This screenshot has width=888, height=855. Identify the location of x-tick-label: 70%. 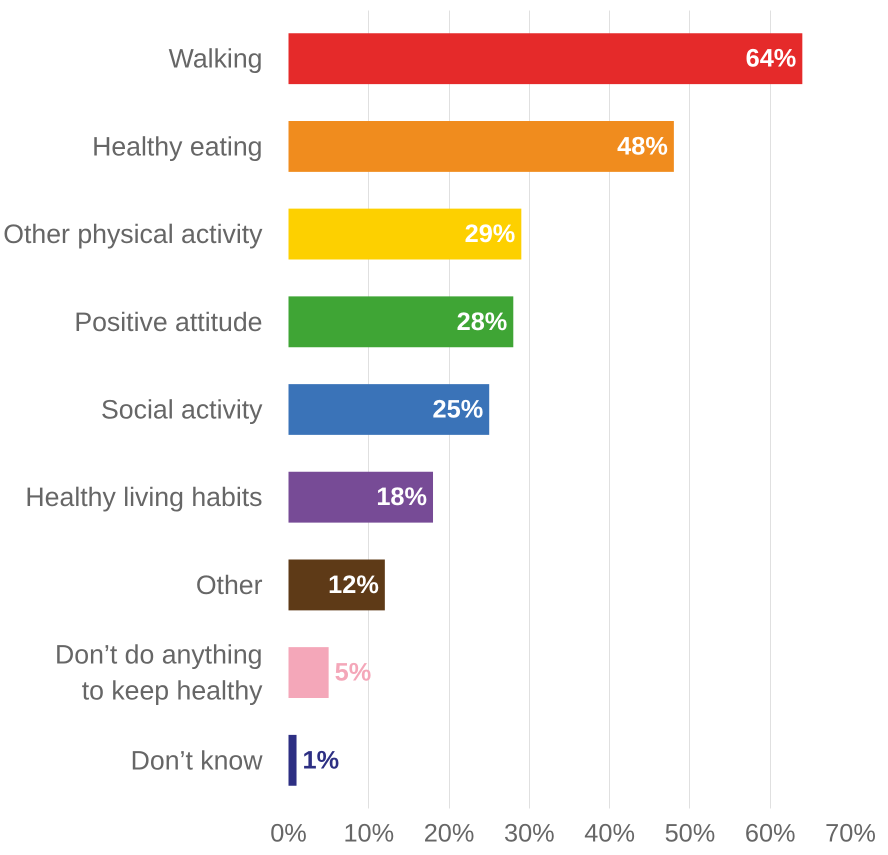
(850, 834).